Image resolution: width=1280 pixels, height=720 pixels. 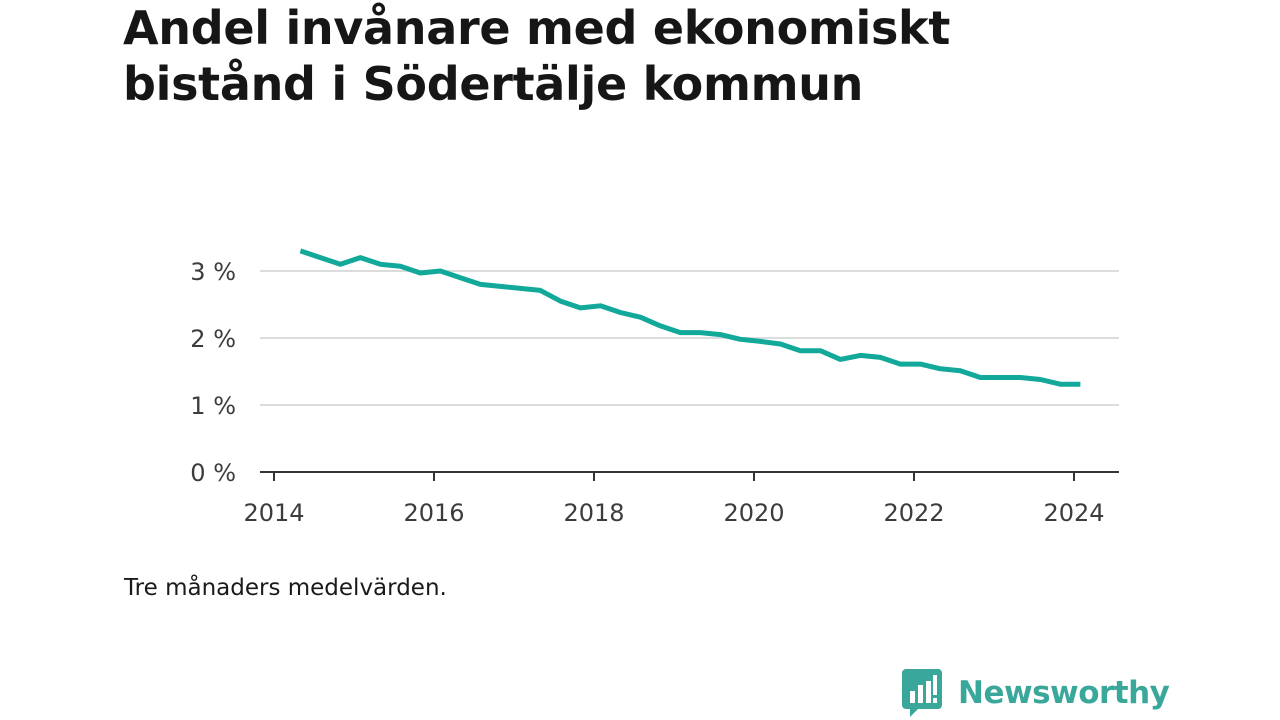 What do you see at coordinates (753, 513) in the screenshot?
I see `x-tick-label-2020: 2020` at bounding box center [753, 513].